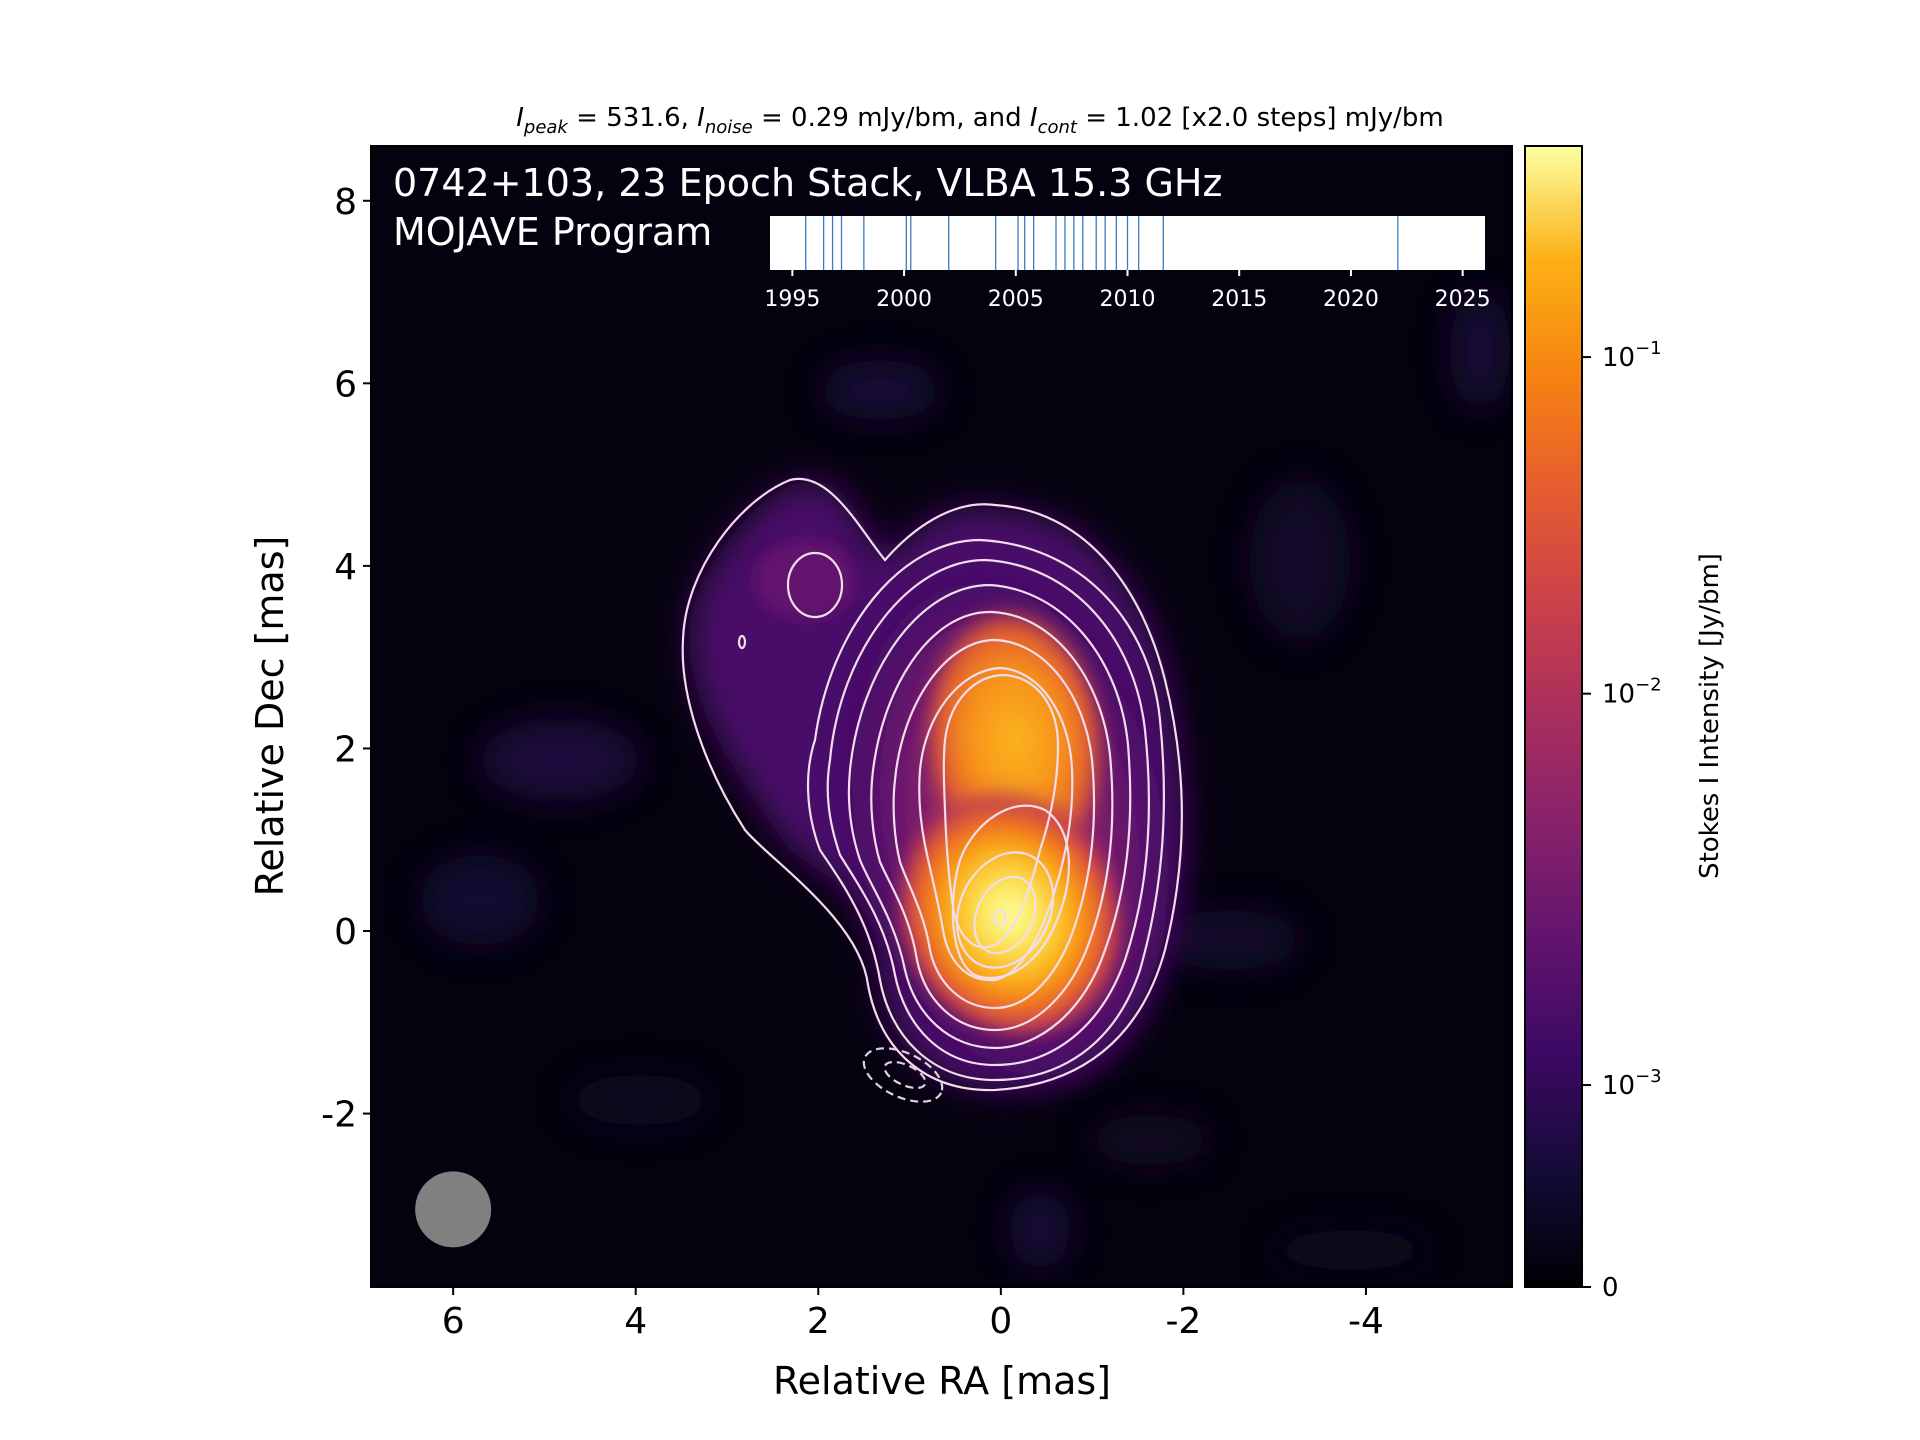  I want to click on epoch-tick-label: 2025, so click(1463, 299).